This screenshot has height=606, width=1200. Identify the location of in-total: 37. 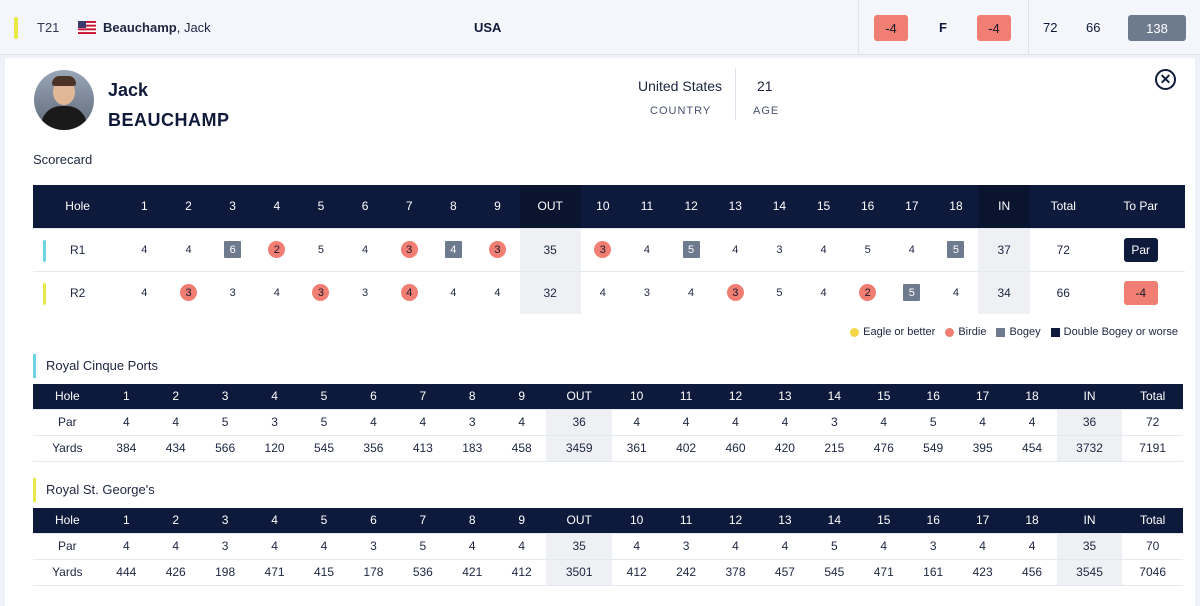
(1004, 249).